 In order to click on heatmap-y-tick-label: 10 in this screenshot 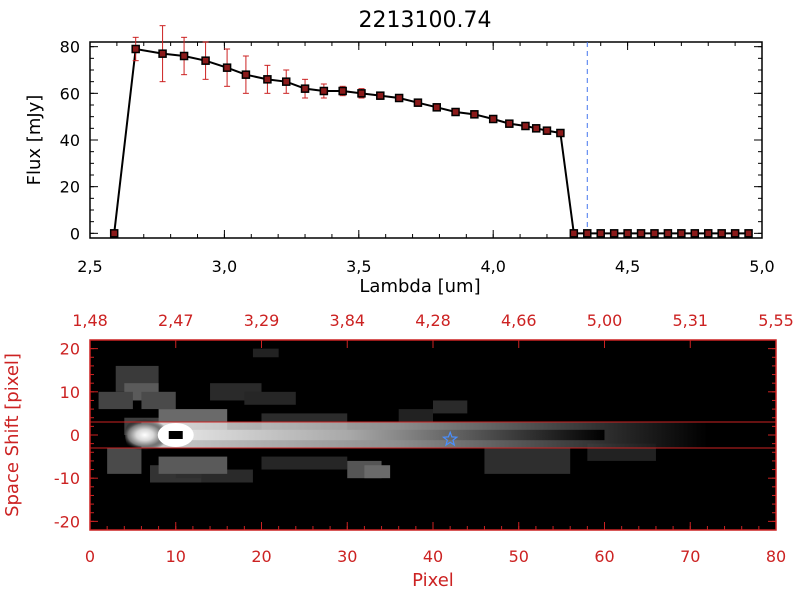, I will do `click(70, 392)`.